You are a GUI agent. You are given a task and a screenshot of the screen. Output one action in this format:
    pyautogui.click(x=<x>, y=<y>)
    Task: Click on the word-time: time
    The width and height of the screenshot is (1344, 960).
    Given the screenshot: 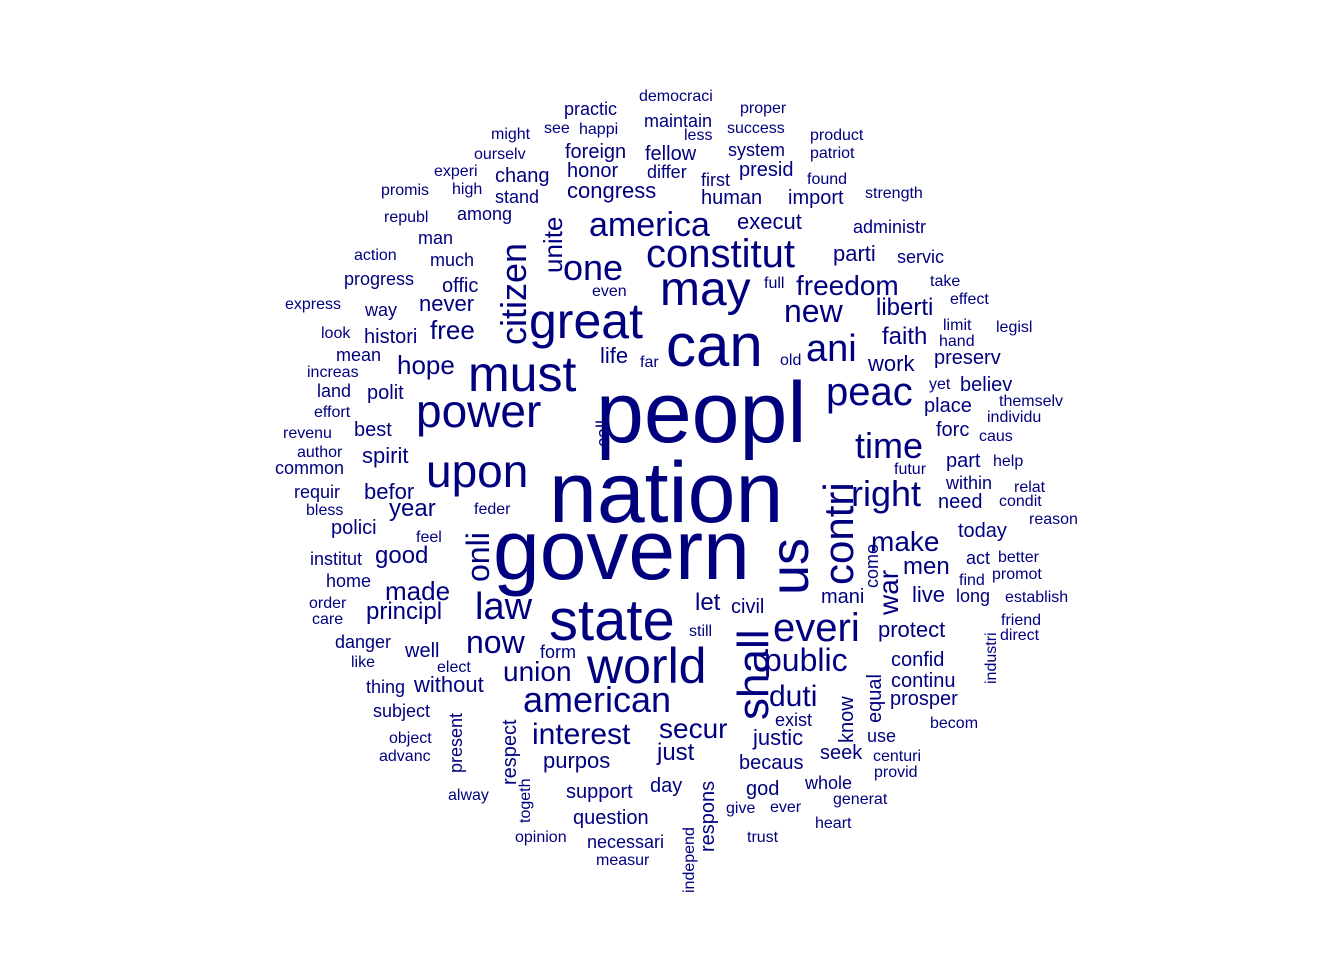 What is the action you would take?
    pyautogui.click(x=889, y=445)
    